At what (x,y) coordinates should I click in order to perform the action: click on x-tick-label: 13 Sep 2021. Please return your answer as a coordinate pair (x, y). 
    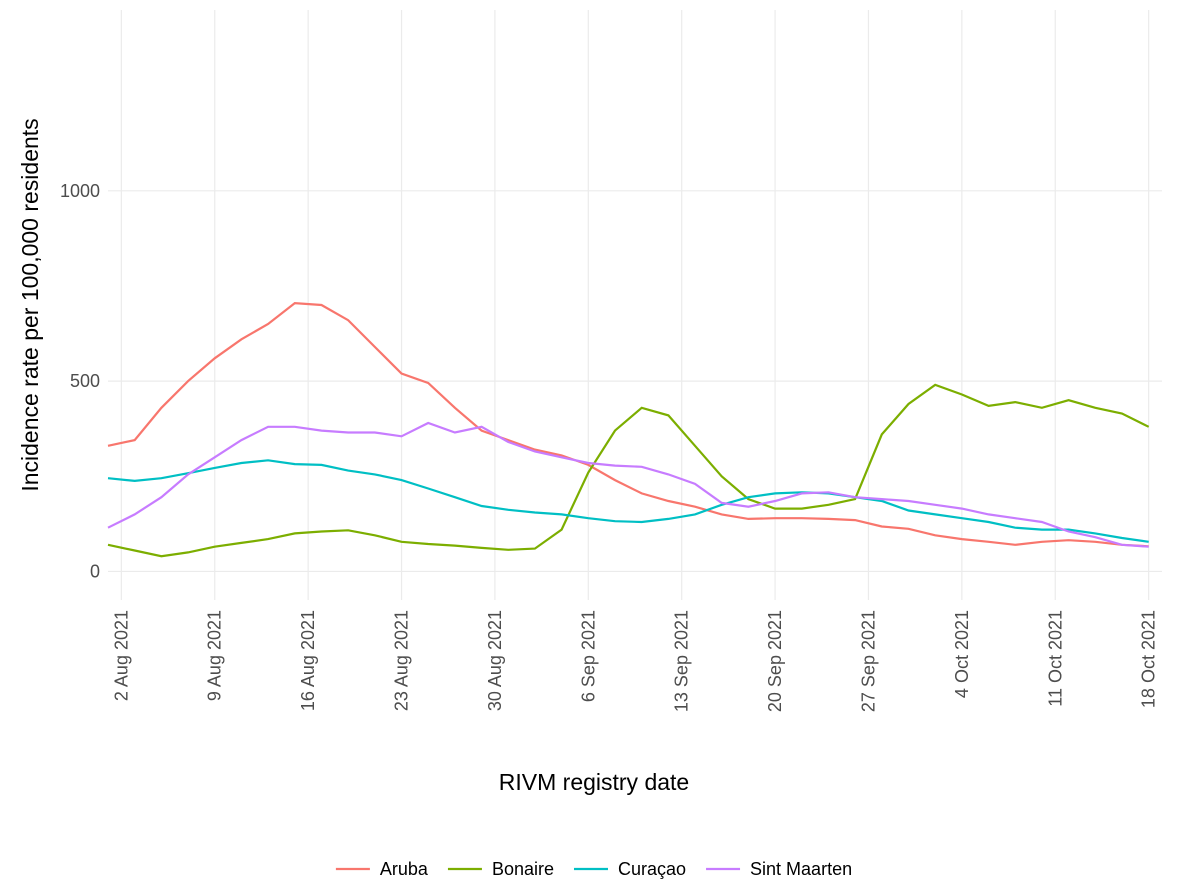
    Looking at the image, I should click on (682, 661).